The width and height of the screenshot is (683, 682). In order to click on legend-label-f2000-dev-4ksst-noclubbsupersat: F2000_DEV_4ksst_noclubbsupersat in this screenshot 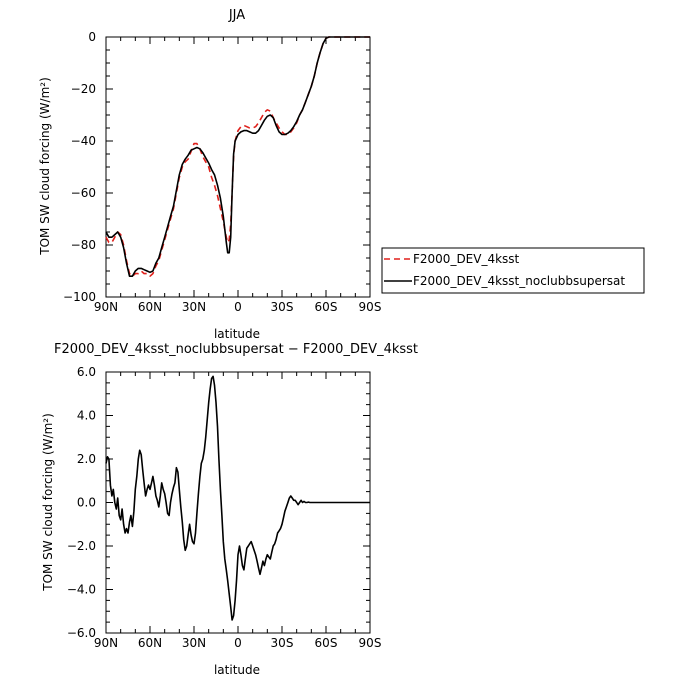, I will do `click(519, 281)`.